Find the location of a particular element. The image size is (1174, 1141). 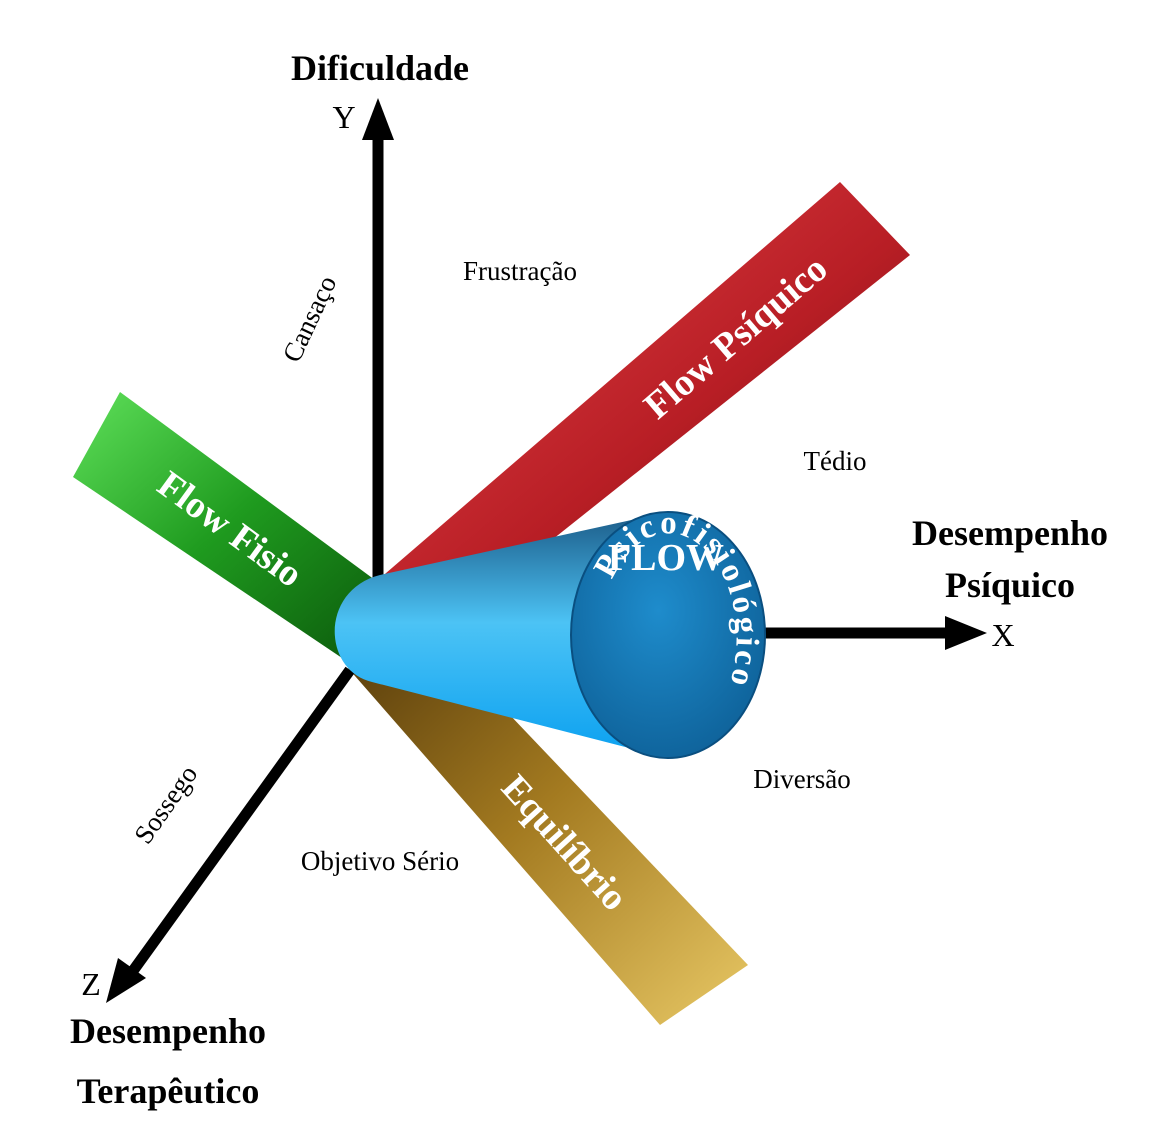

x-axis is located at coordinates (871, 633).